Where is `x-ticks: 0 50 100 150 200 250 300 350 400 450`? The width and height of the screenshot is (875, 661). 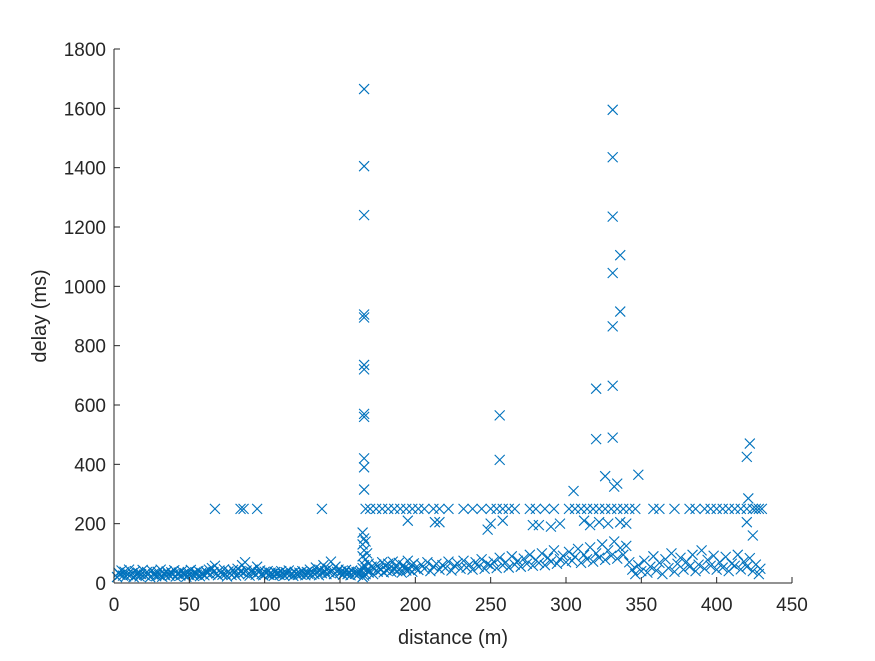 x-ticks: 0 50 100 150 200 250 300 350 400 450 is located at coordinates (458, 596).